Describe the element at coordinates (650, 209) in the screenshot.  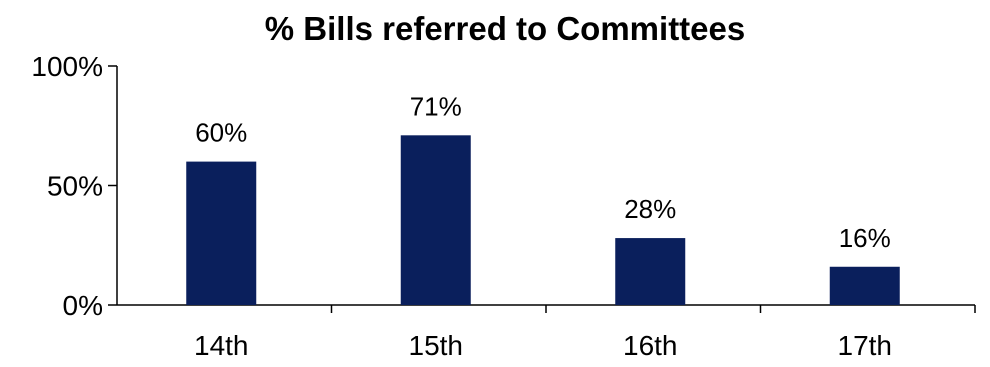
I see `data-label: 28%` at that location.